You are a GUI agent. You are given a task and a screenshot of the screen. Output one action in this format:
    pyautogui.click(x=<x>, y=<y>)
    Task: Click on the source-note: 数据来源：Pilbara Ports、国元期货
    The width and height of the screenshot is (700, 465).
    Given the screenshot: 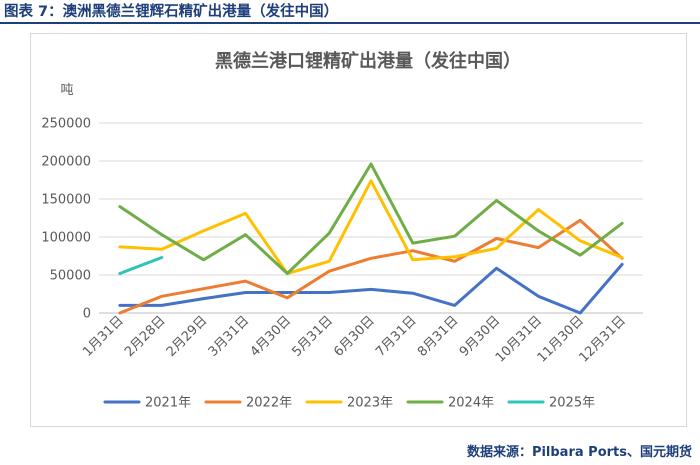 What is the action you would take?
    pyautogui.click(x=579, y=452)
    